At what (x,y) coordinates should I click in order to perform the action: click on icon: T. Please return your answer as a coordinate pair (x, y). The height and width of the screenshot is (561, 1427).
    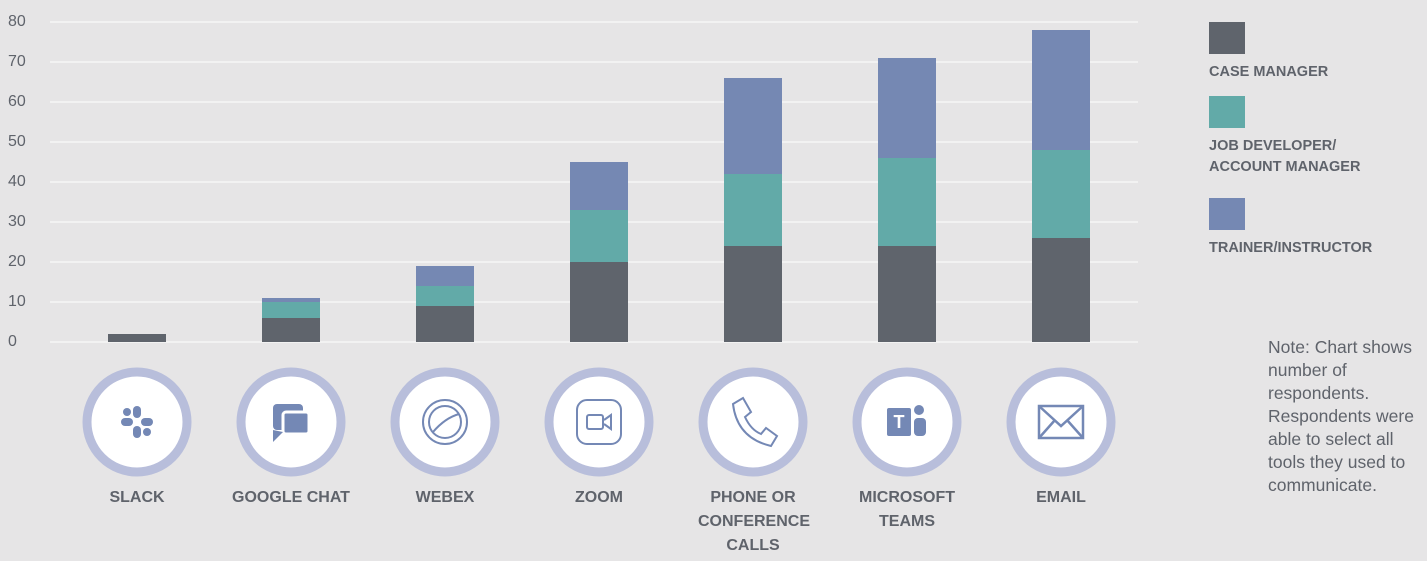
    Looking at the image, I should click on (907, 422).